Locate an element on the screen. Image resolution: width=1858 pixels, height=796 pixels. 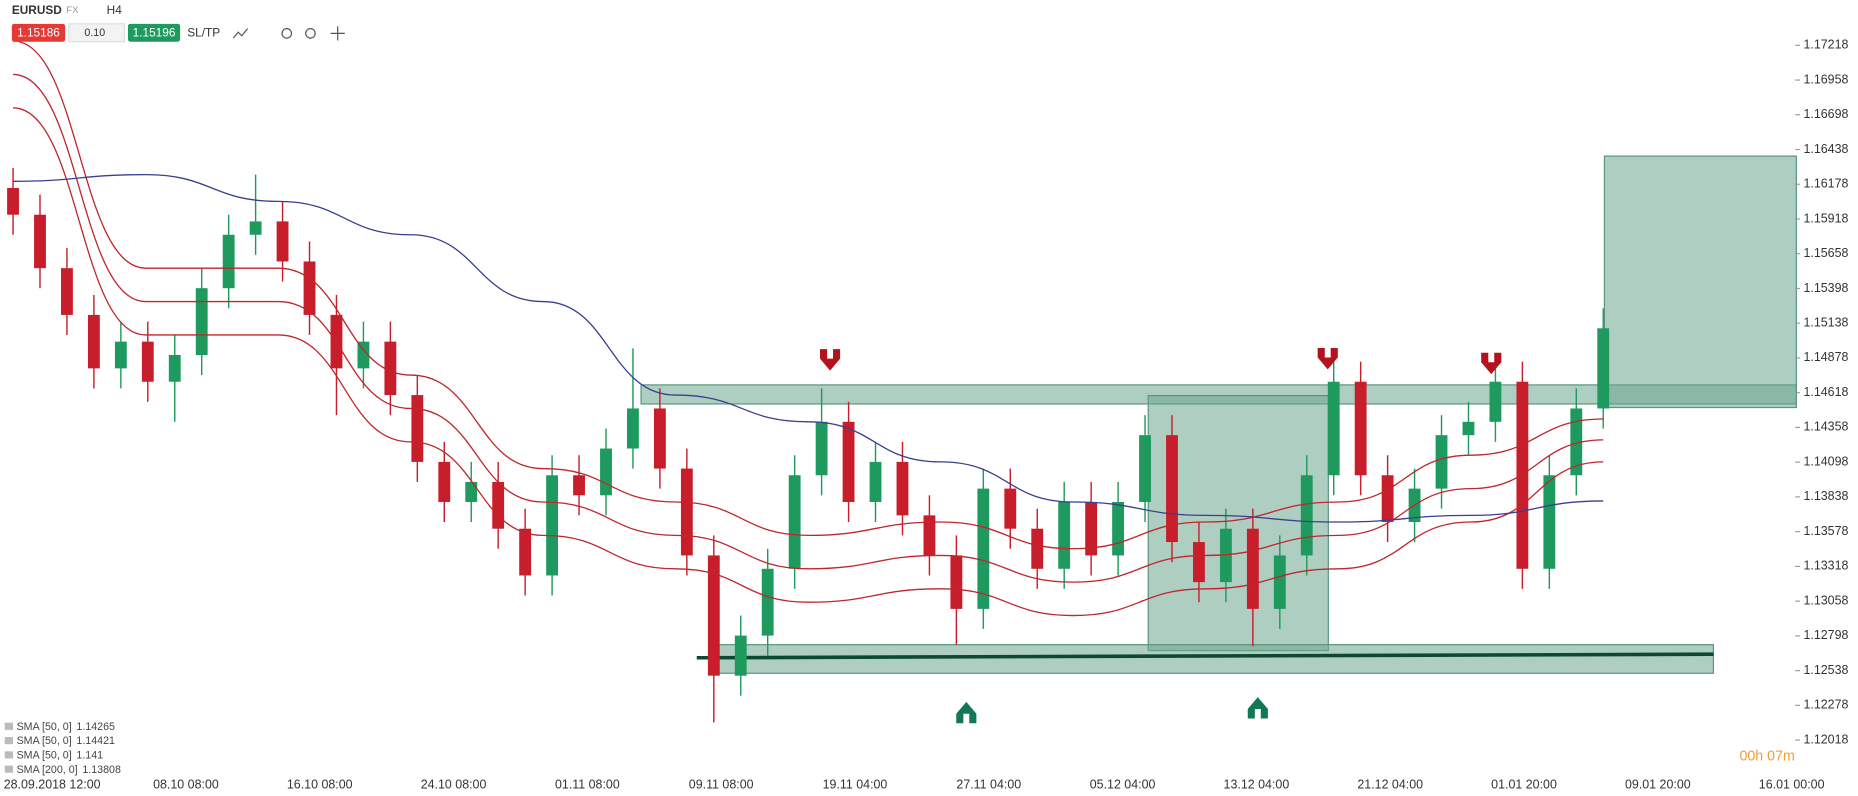
x-tick-label: 28.09.2018 12:00 is located at coordinates (52, 785).